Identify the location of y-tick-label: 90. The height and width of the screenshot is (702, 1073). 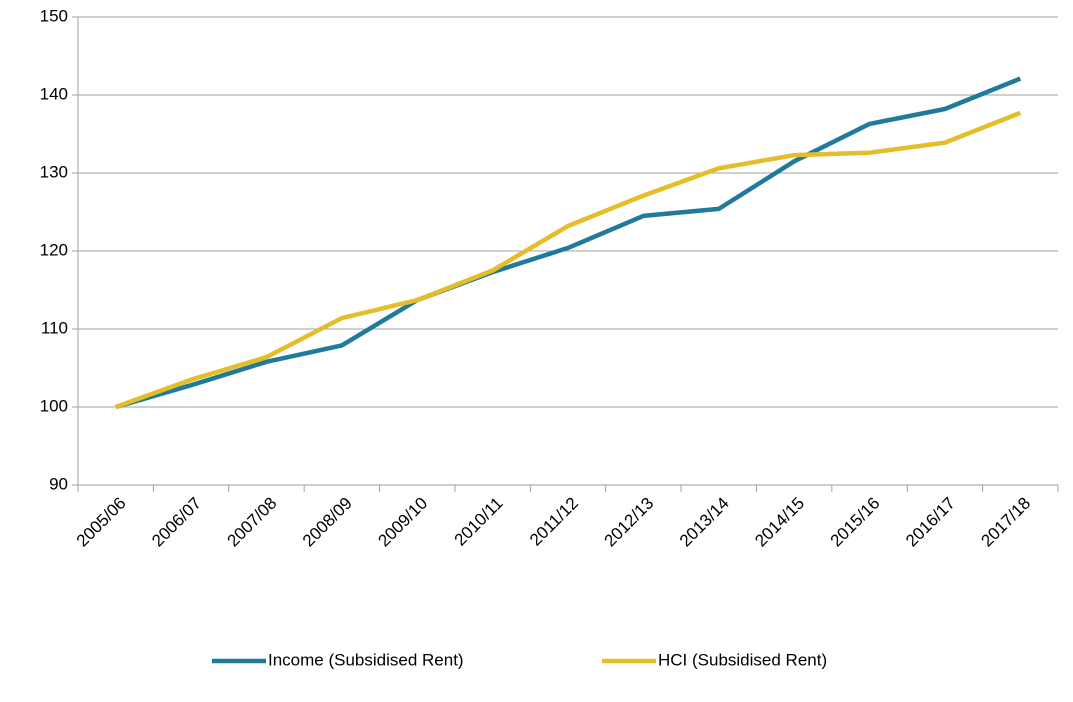
(58, 483).